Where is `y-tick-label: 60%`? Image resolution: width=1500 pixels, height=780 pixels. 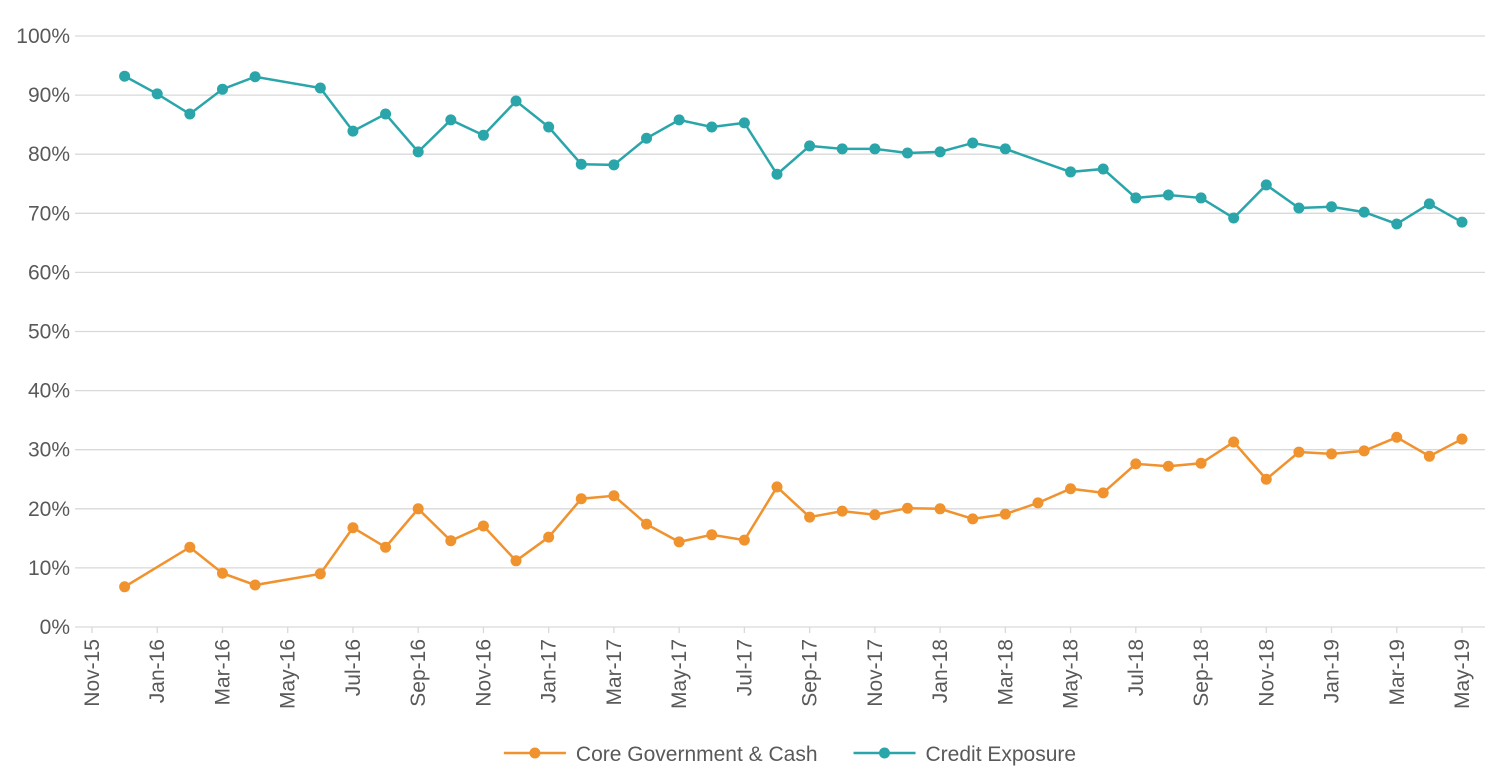 y-tick-label: 60% is located at coordinates (49, 272).